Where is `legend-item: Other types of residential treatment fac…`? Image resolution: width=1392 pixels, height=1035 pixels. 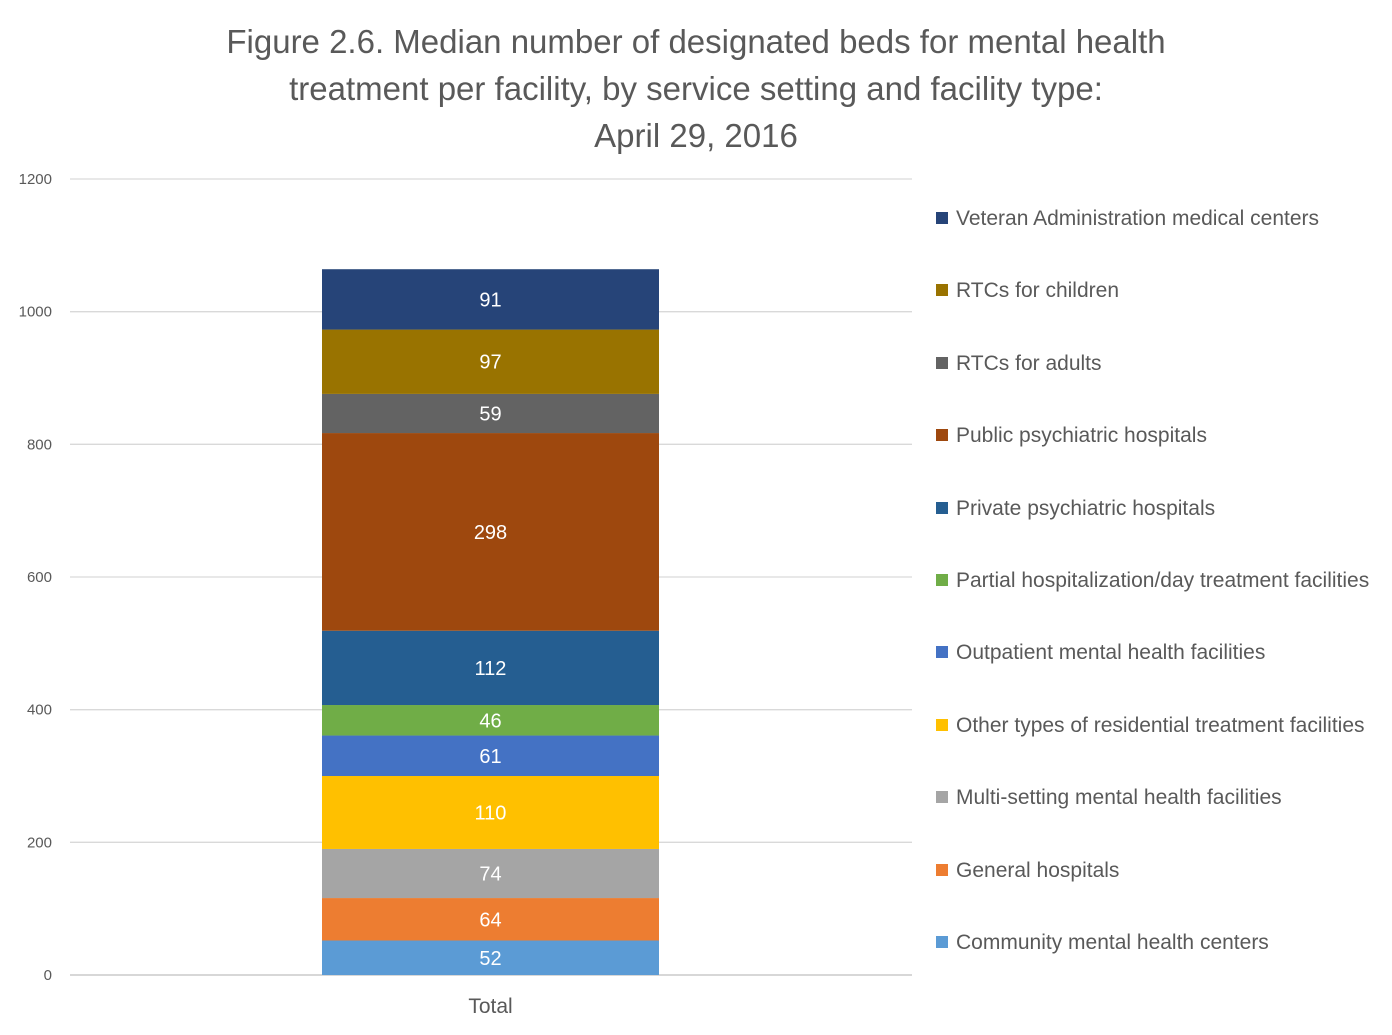
legend-item: Other types of residential treatment fac… is located at coordinates (1156, 726).